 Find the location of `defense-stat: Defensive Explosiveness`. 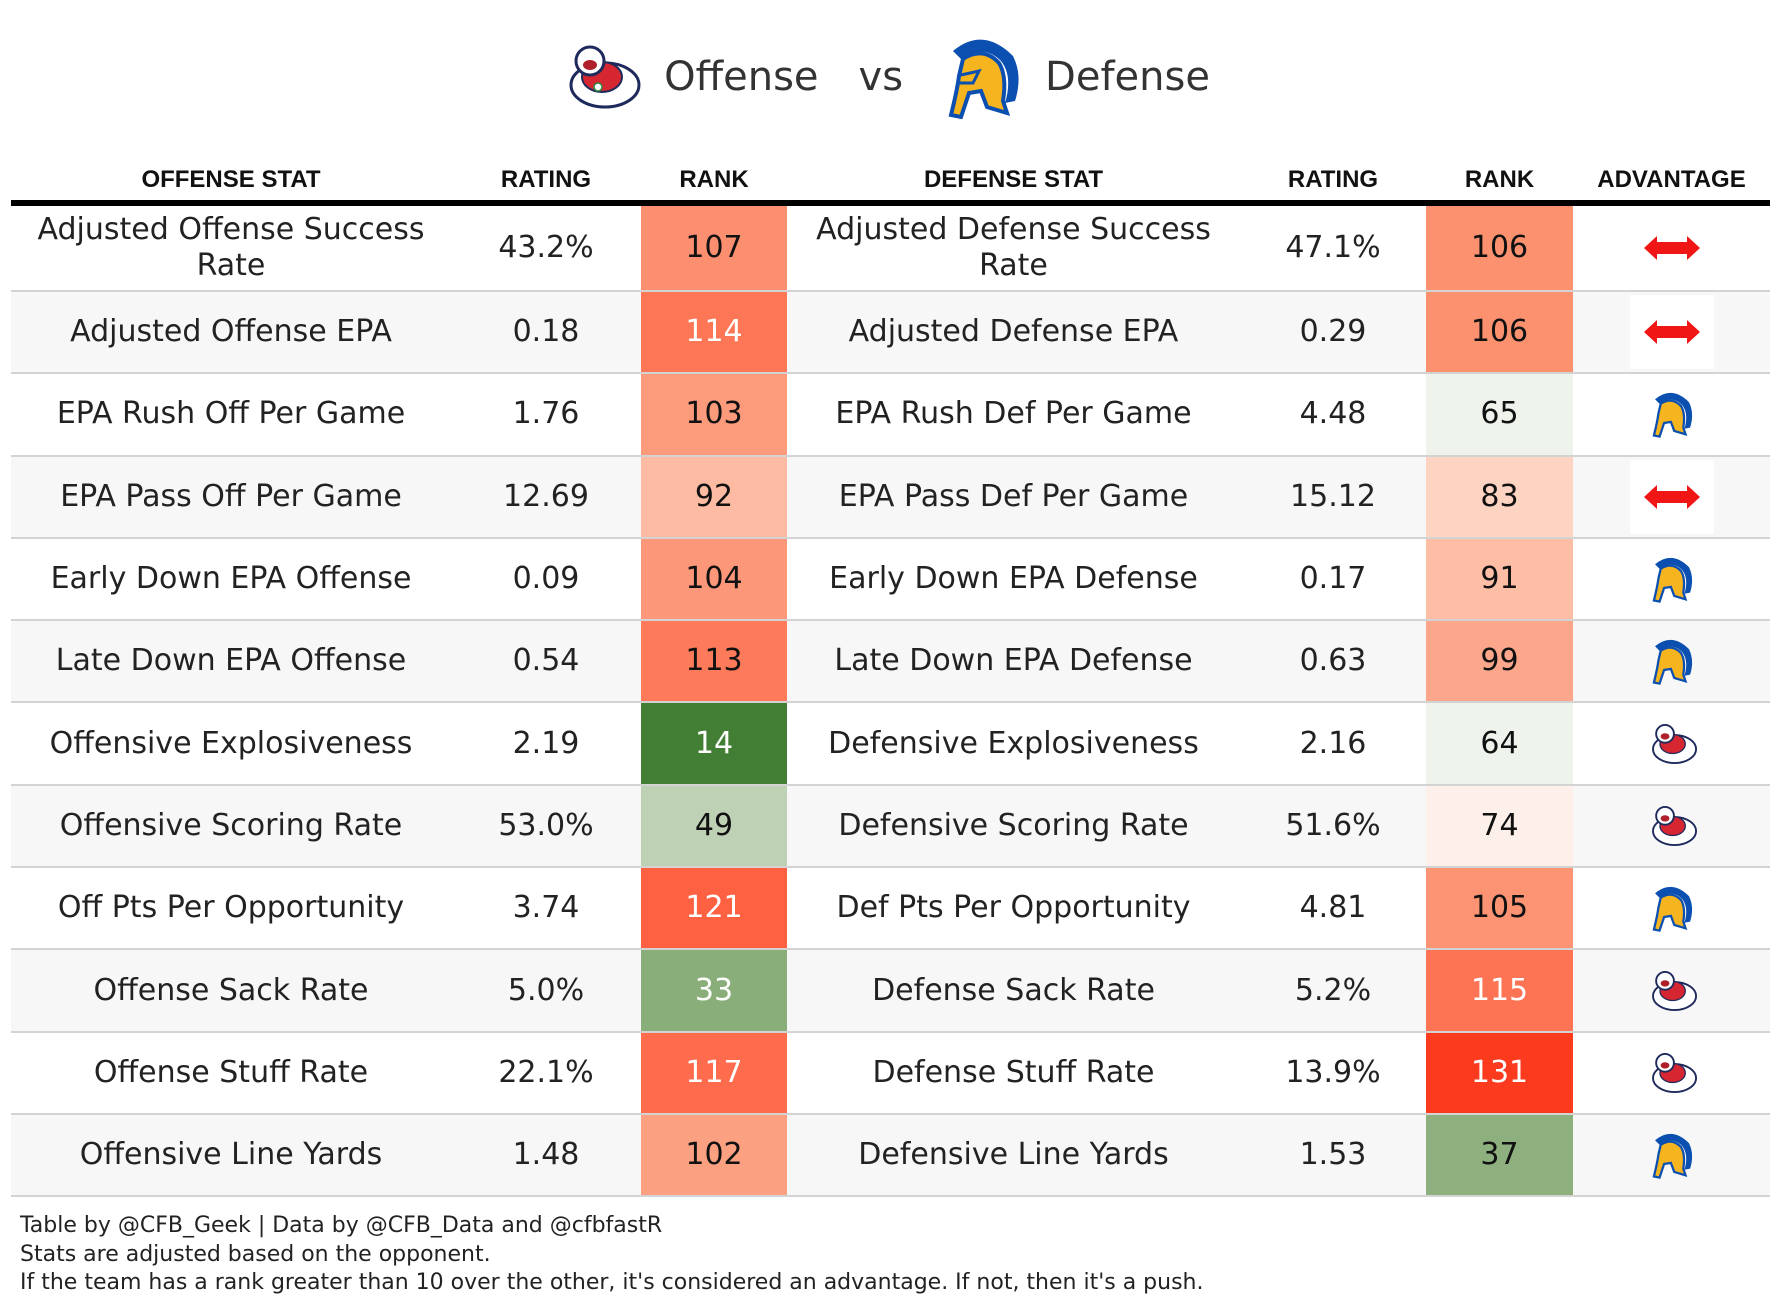

defense-stat: Defensive Explosiveness is located at coordinates (1013, 744).